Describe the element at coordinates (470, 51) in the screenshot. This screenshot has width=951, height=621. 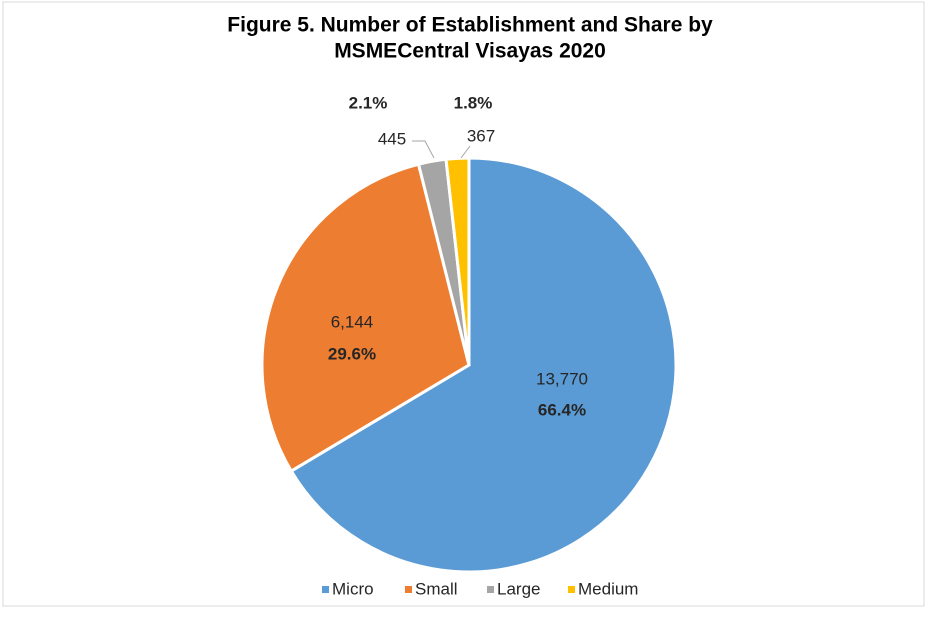
I see `chart-title: MSMECentral Visayas 2020` at that location.